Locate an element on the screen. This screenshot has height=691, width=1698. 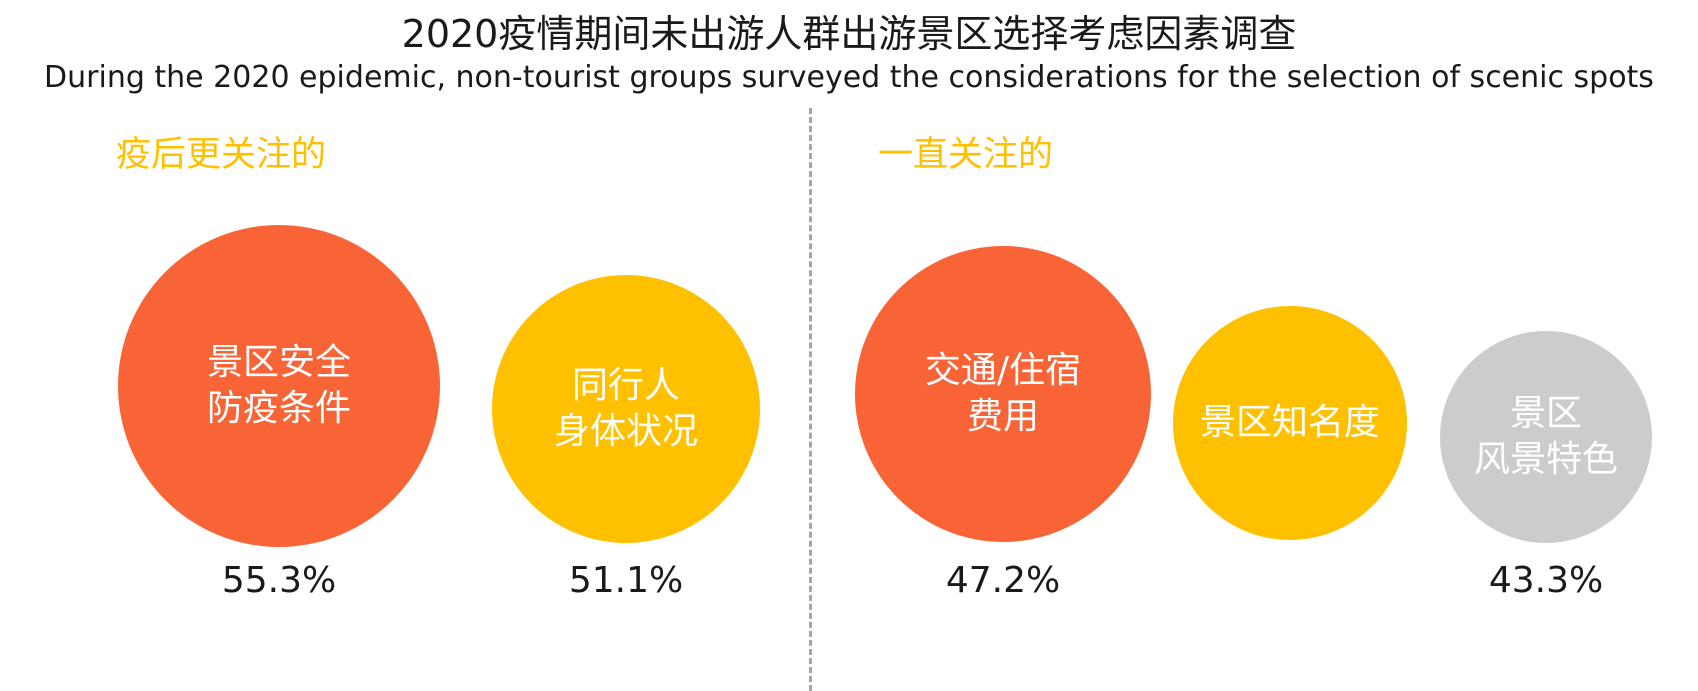
bubble-g1-i2: 景区 风景特色 is located at coordinates (1546, 437).